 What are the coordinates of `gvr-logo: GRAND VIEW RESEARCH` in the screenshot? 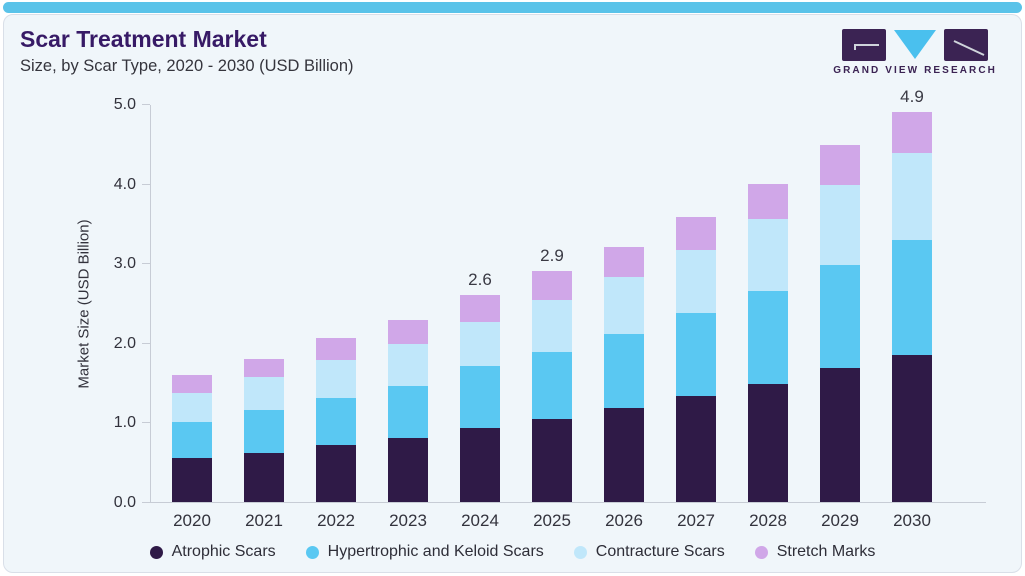 It's located at (915, 52).